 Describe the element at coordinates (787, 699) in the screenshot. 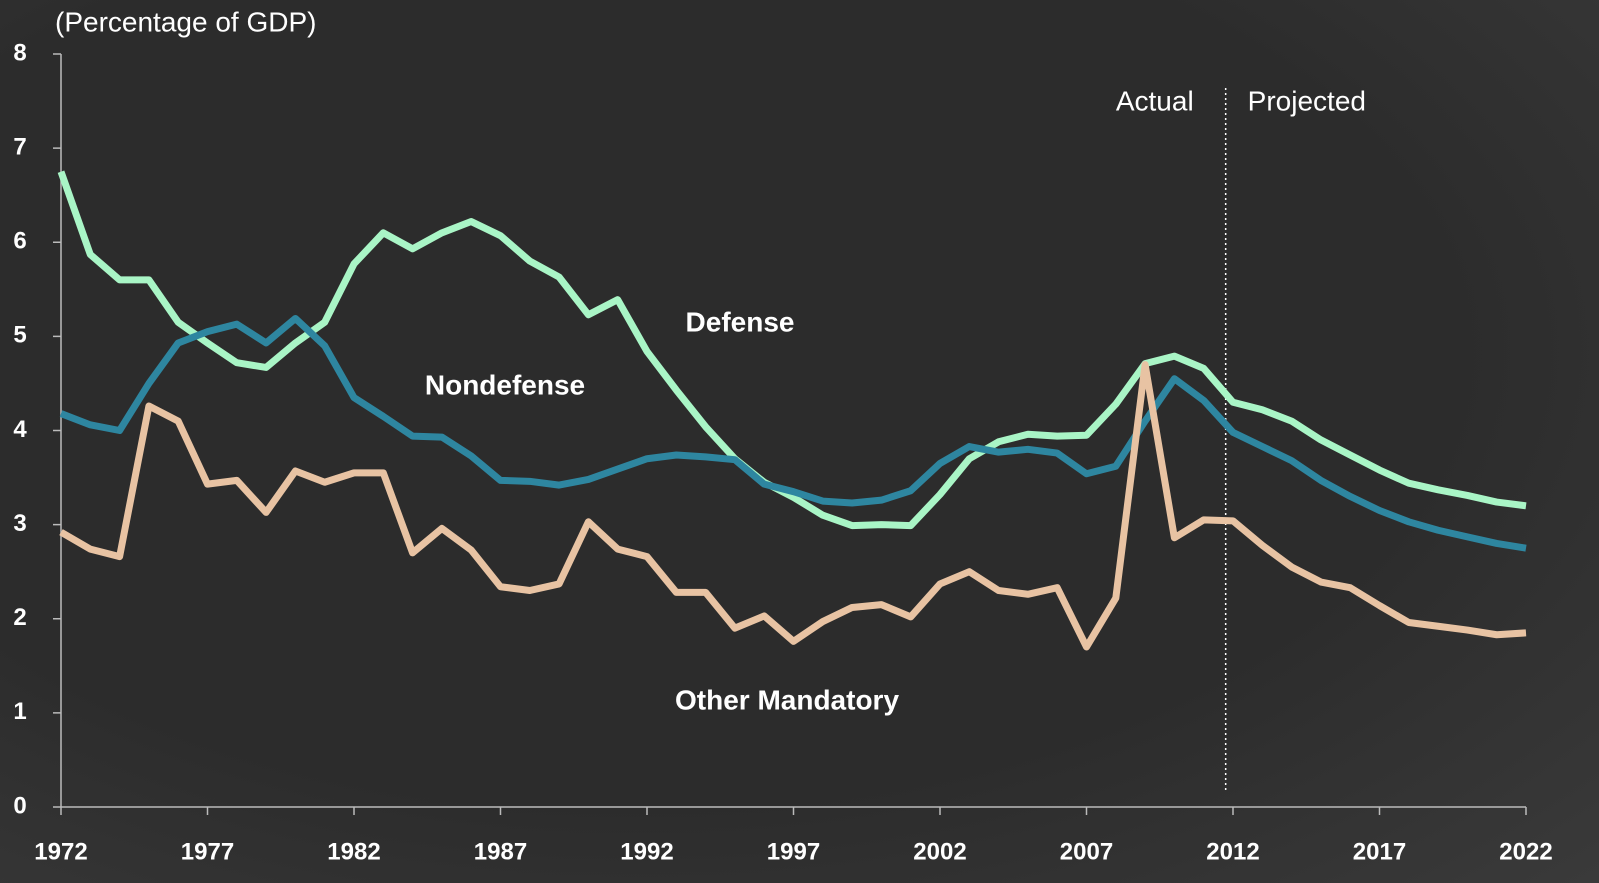

I see `series-label: Other Mandatory` at that location.